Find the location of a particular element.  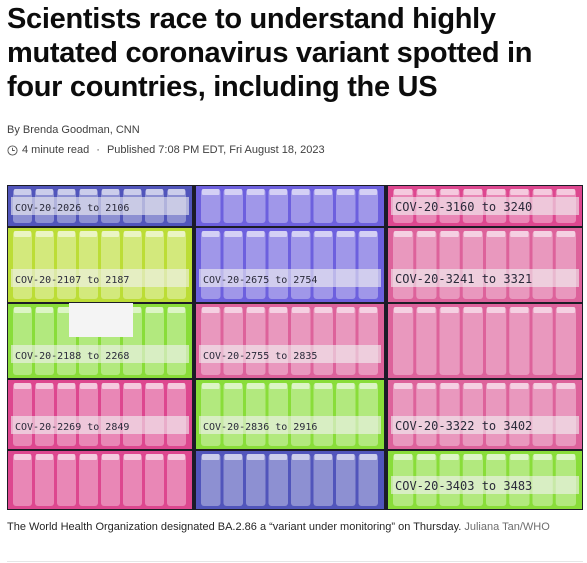

author-link: By Brenda Goodman, CNN is located at coordinates (73, 130).